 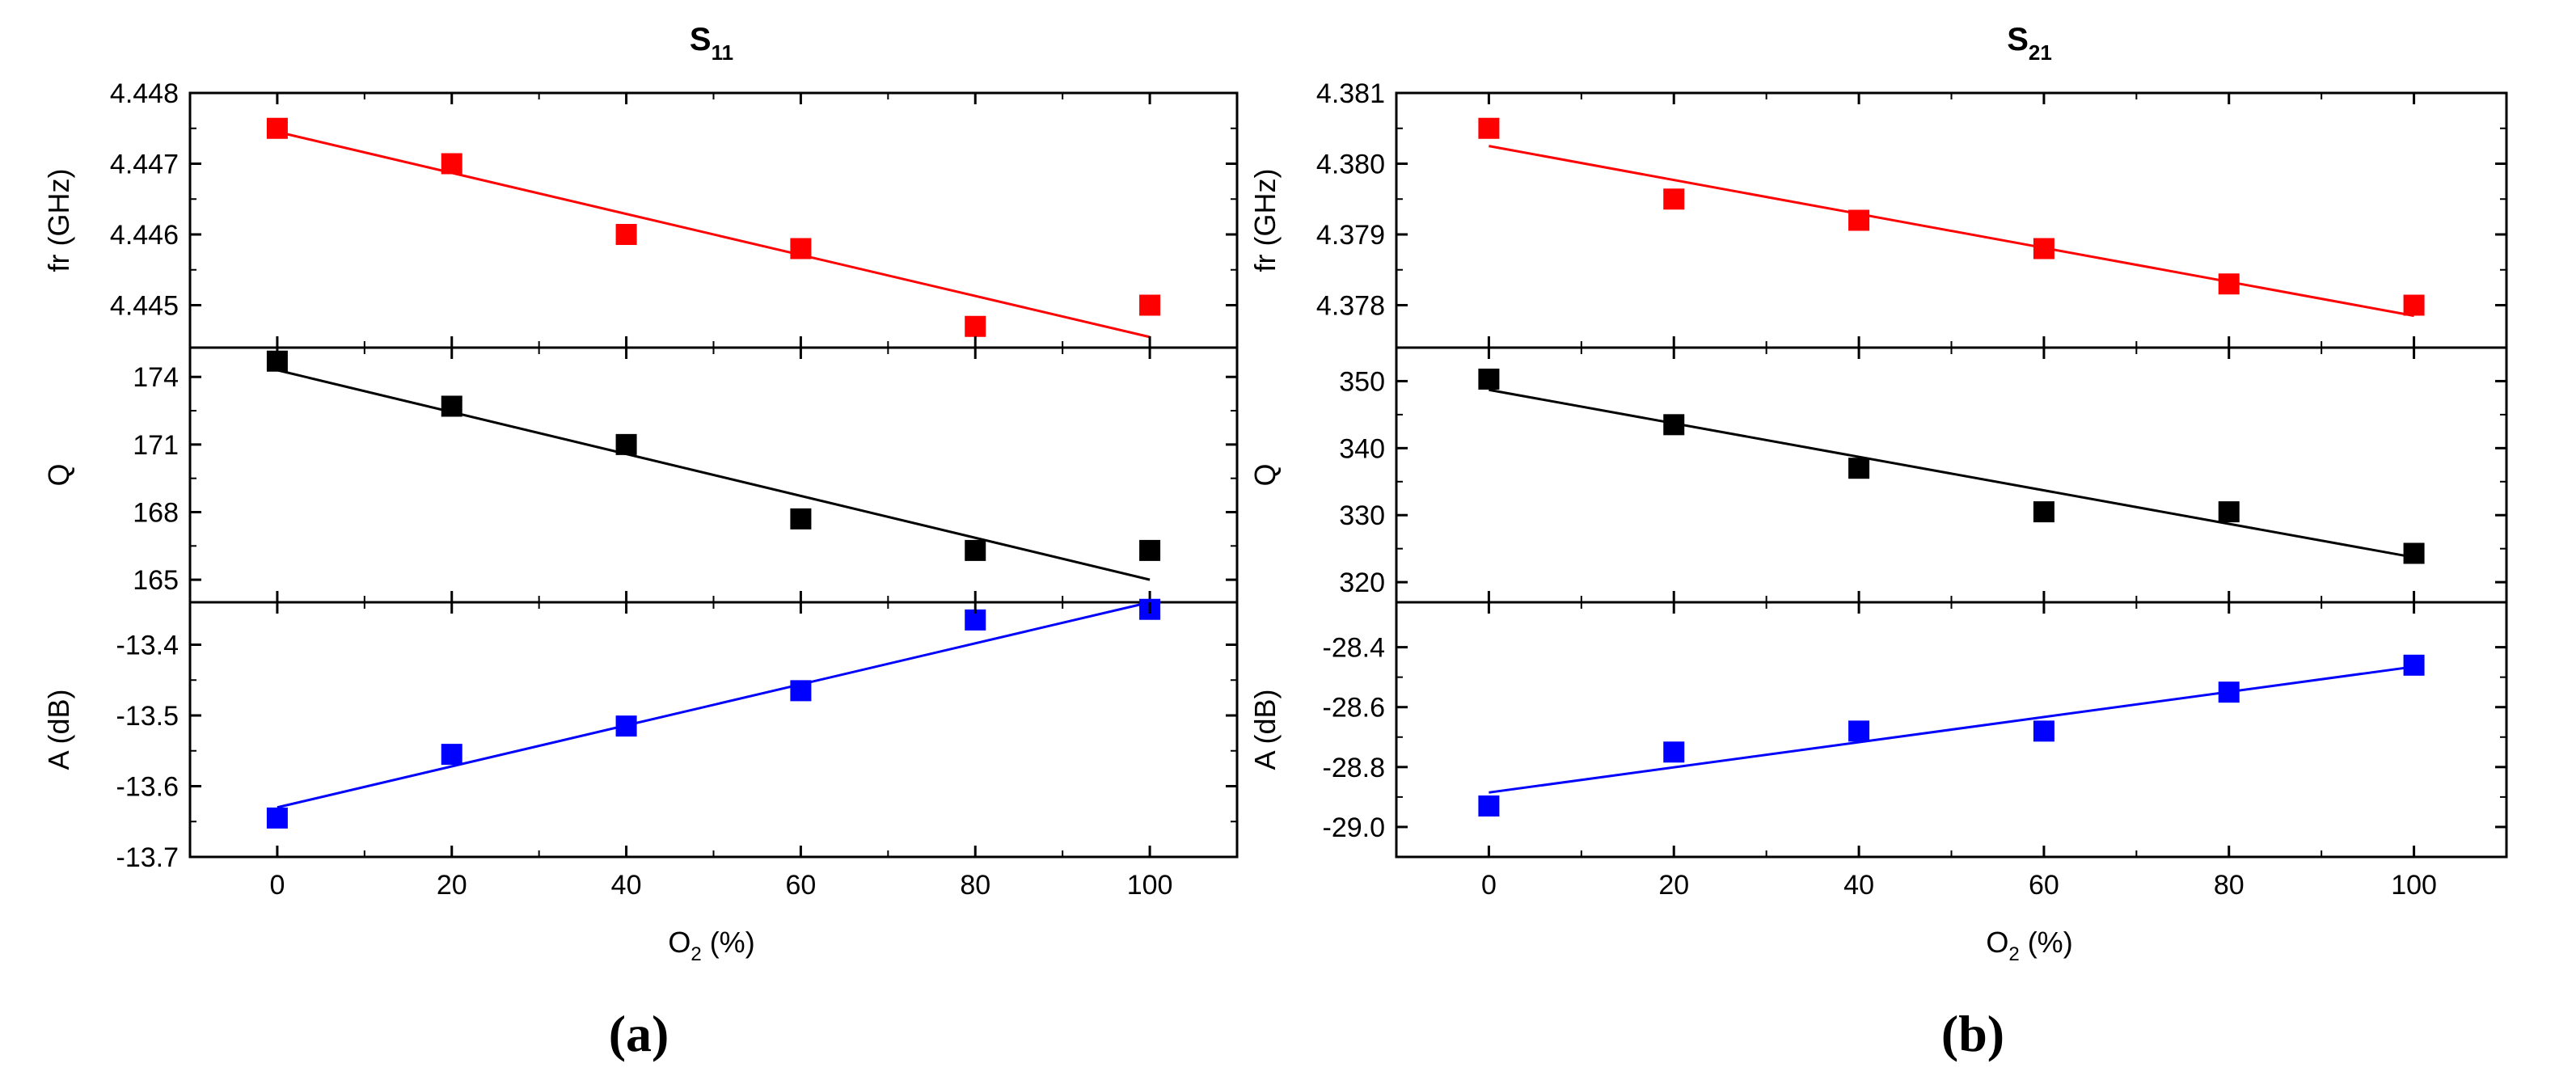 What do you see at coordinates (1673, 885) in the screenshot?
I see `x-tick-label: 20` at bounding box center [1673, 885].